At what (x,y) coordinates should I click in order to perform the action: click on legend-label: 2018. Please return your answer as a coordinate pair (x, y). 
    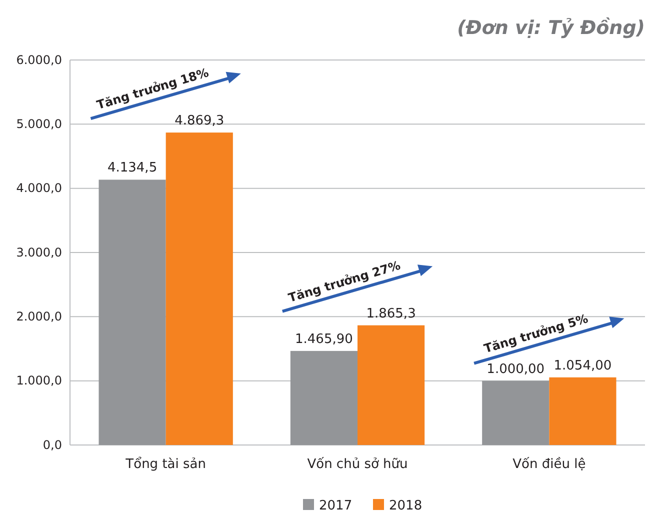
    Looking at the image, I should click on (405, 506).